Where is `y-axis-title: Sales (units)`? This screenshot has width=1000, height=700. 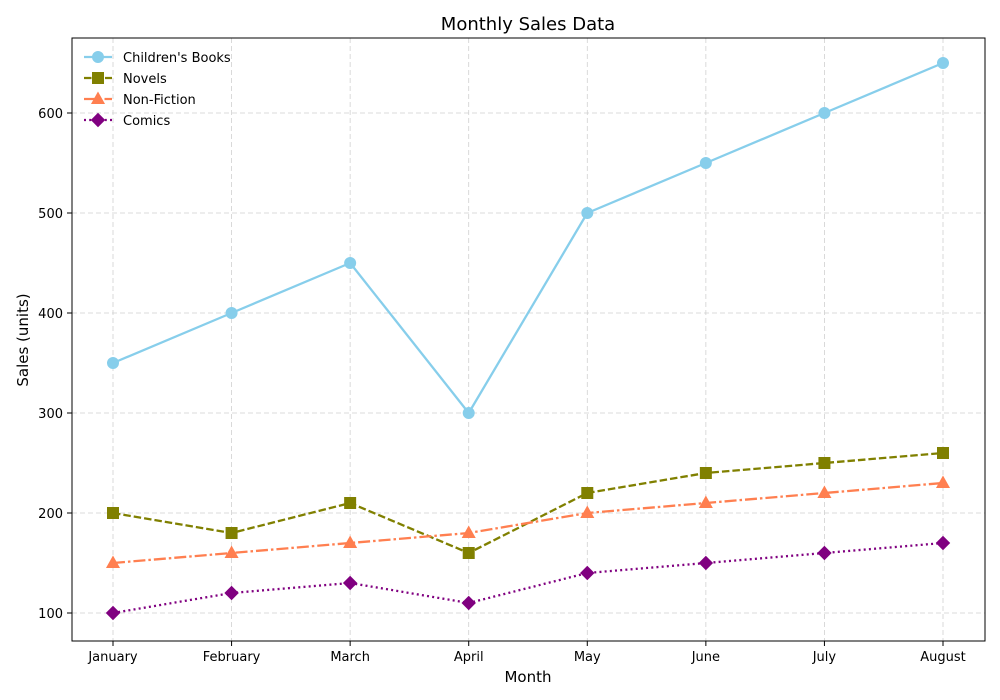
y-axis-title: Sales (units) is located at coordinates (23, 339).